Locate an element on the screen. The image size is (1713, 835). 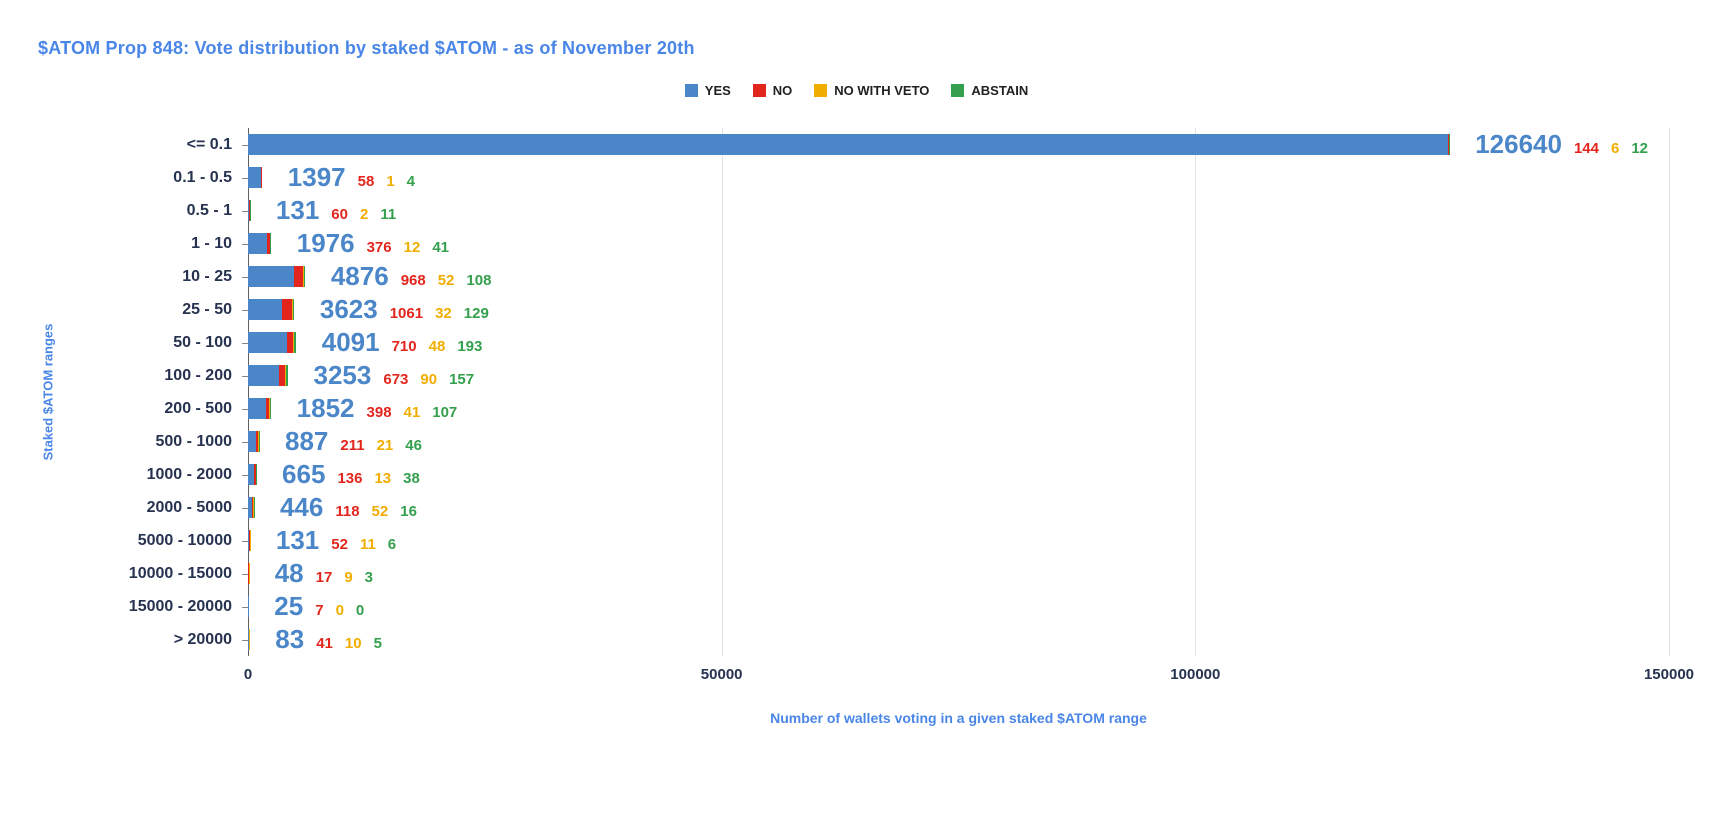
chart-row: 100 - 200 3253 673 90 157 is located at coordinates (916, 375).